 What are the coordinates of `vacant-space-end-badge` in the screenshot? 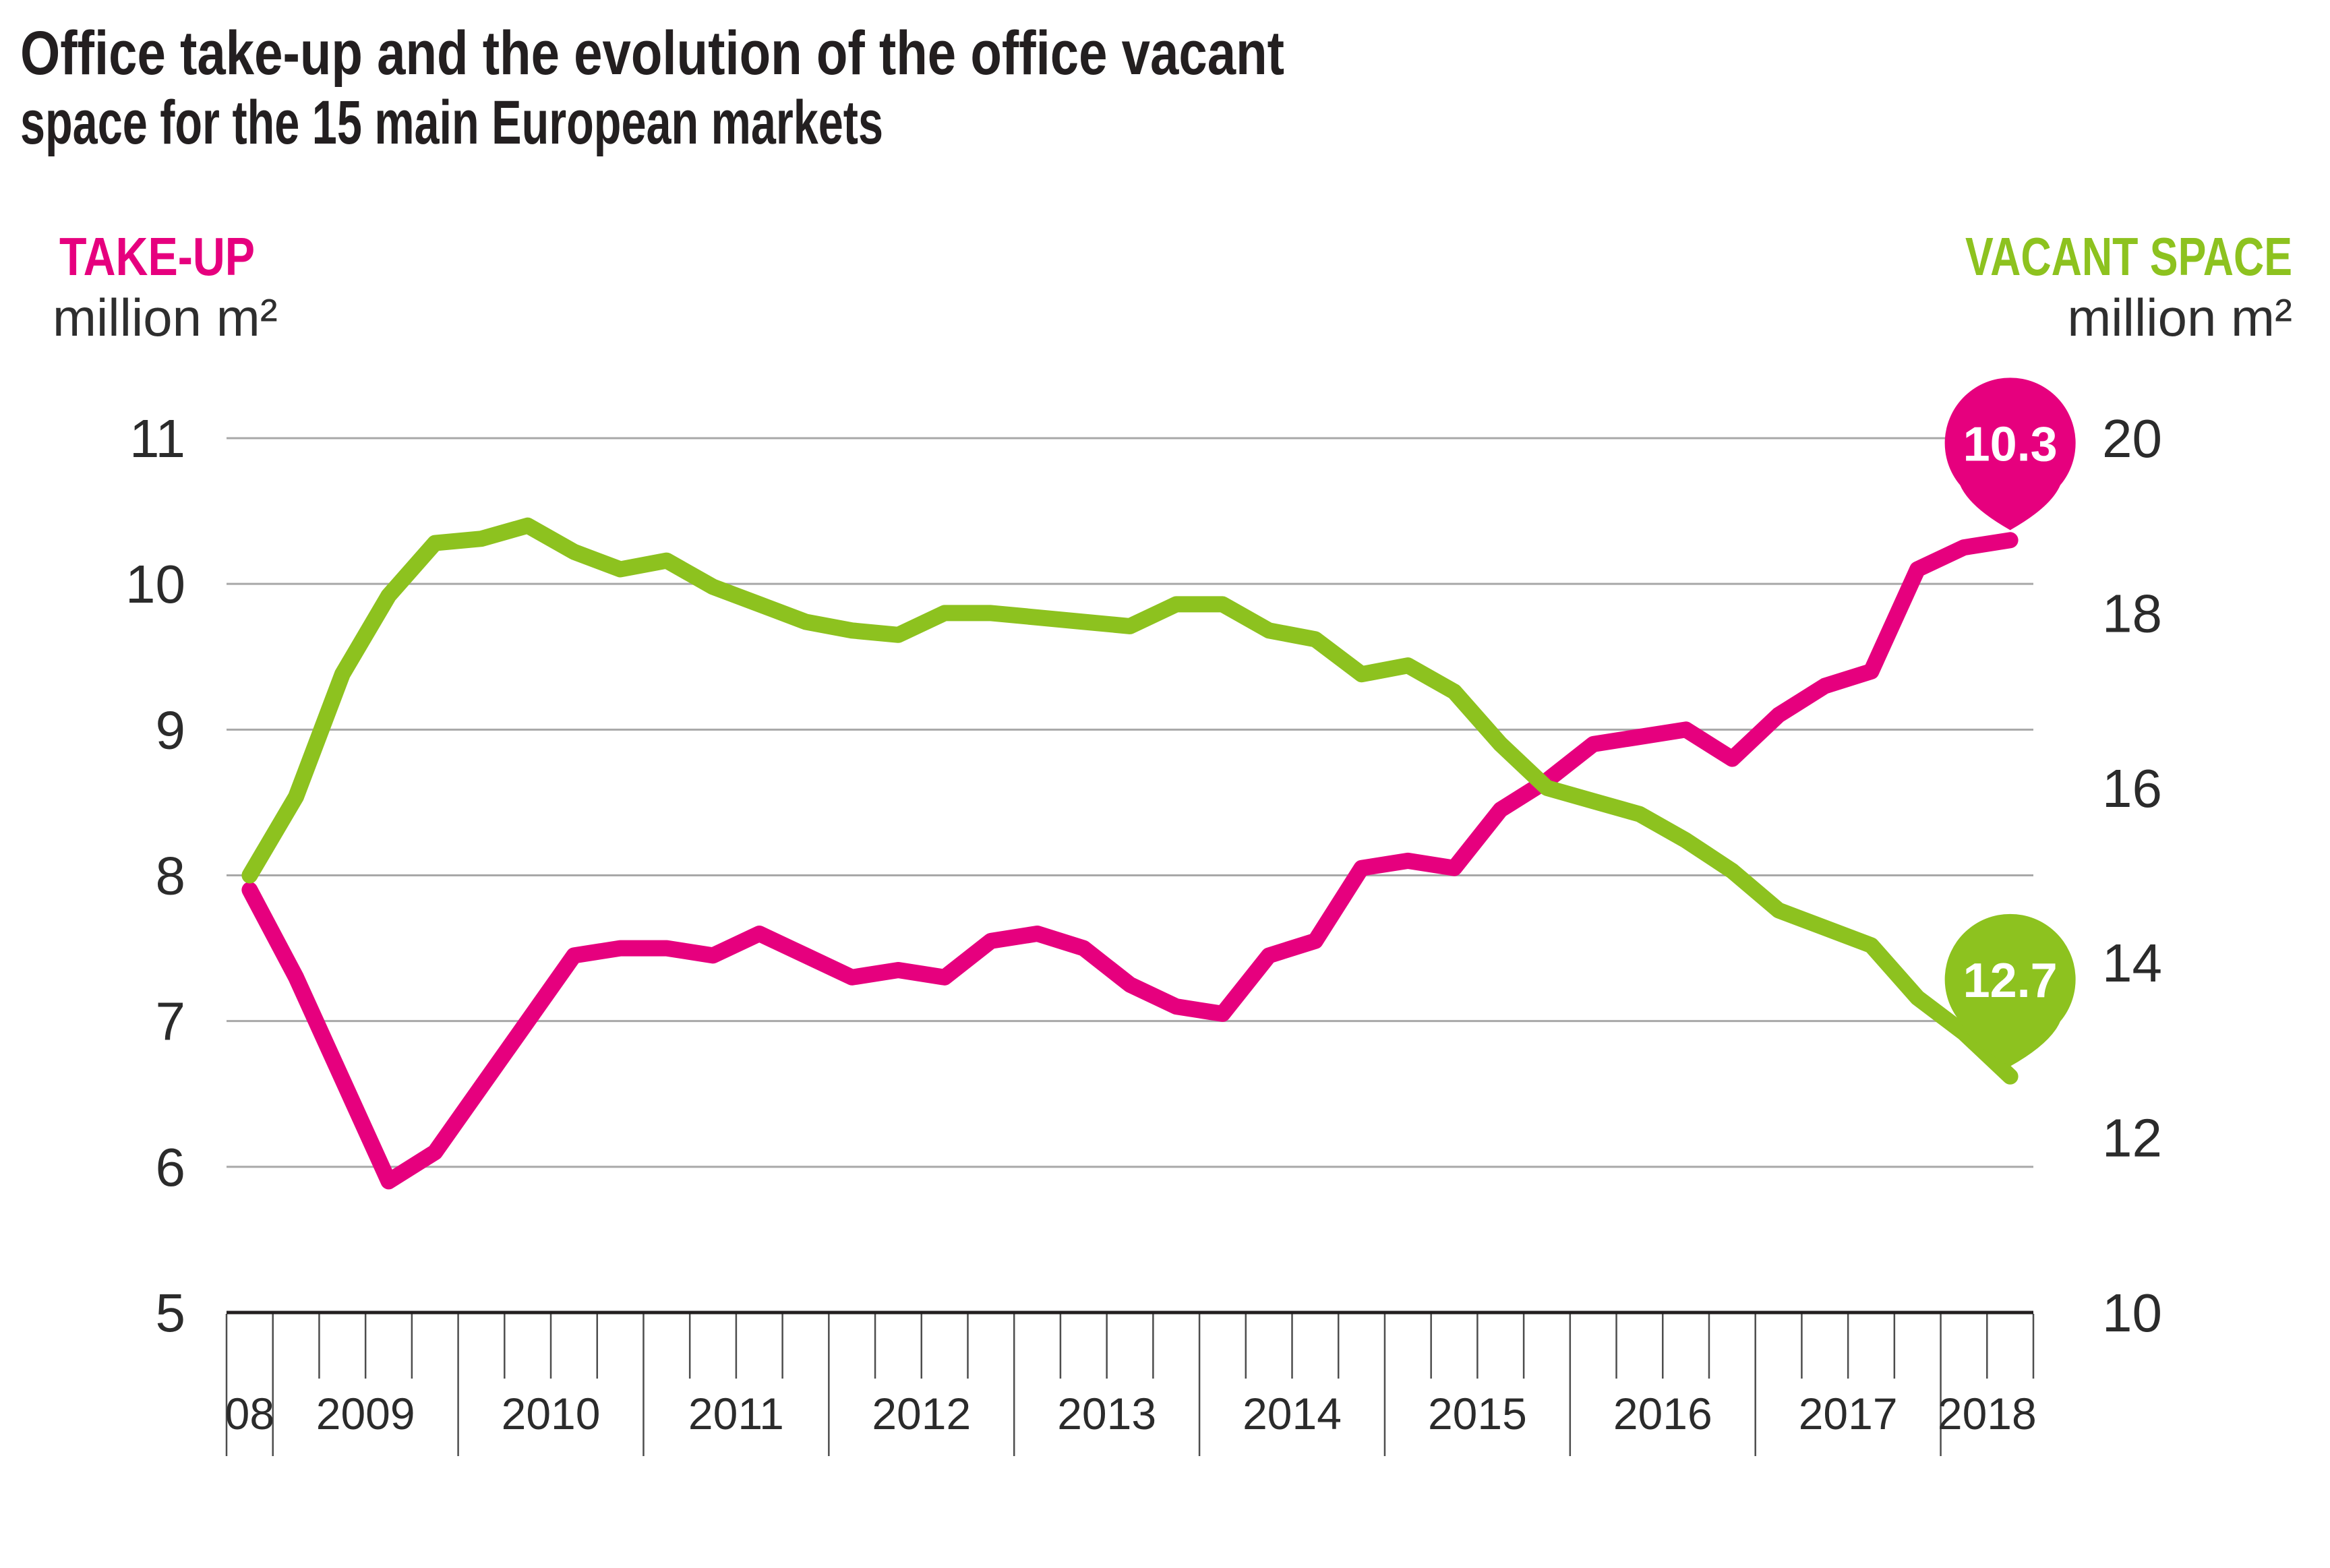 It's located at (2010, 989).